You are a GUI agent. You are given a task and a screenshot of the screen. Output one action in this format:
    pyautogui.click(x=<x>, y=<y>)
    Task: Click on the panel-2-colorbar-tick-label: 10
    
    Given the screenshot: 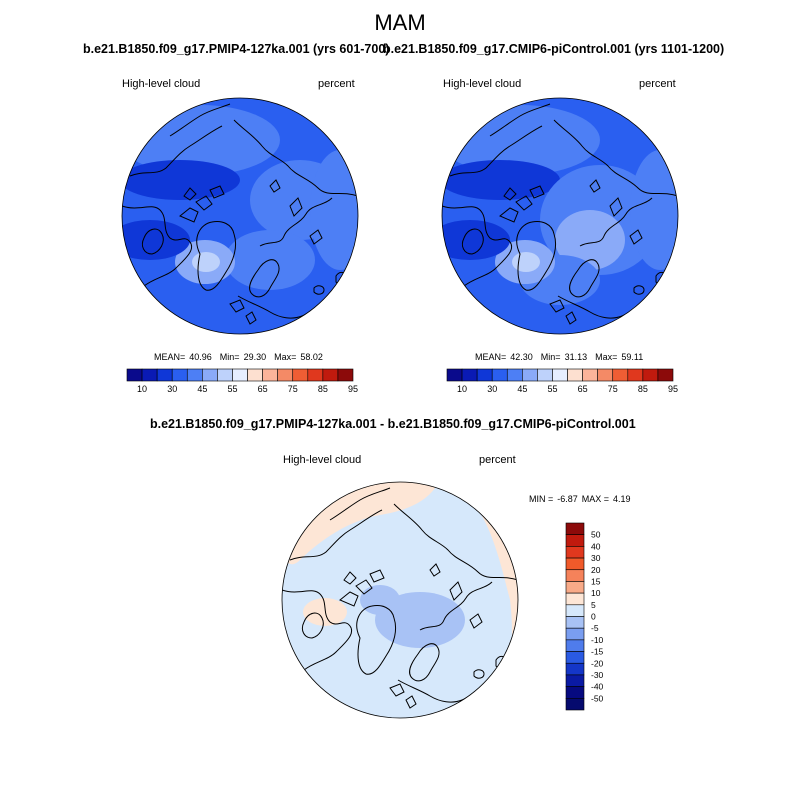 What is the action you would take?
    pyautogui.click(x=462, y=389)
    